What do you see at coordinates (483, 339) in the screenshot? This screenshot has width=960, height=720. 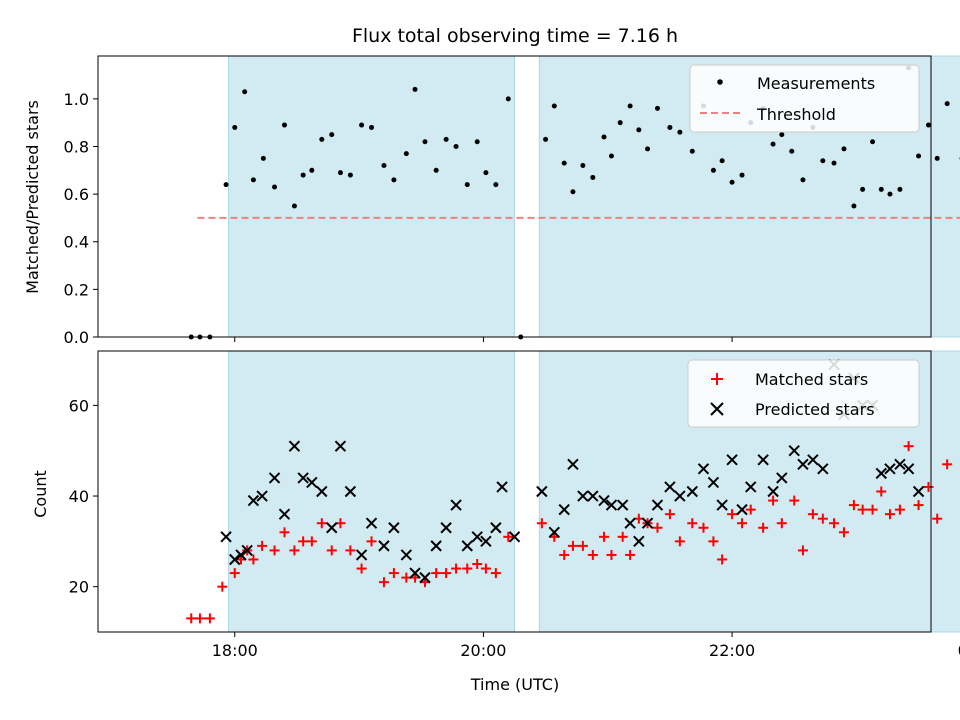 I see `top-x-ticks` at bounding box center [483, 339].